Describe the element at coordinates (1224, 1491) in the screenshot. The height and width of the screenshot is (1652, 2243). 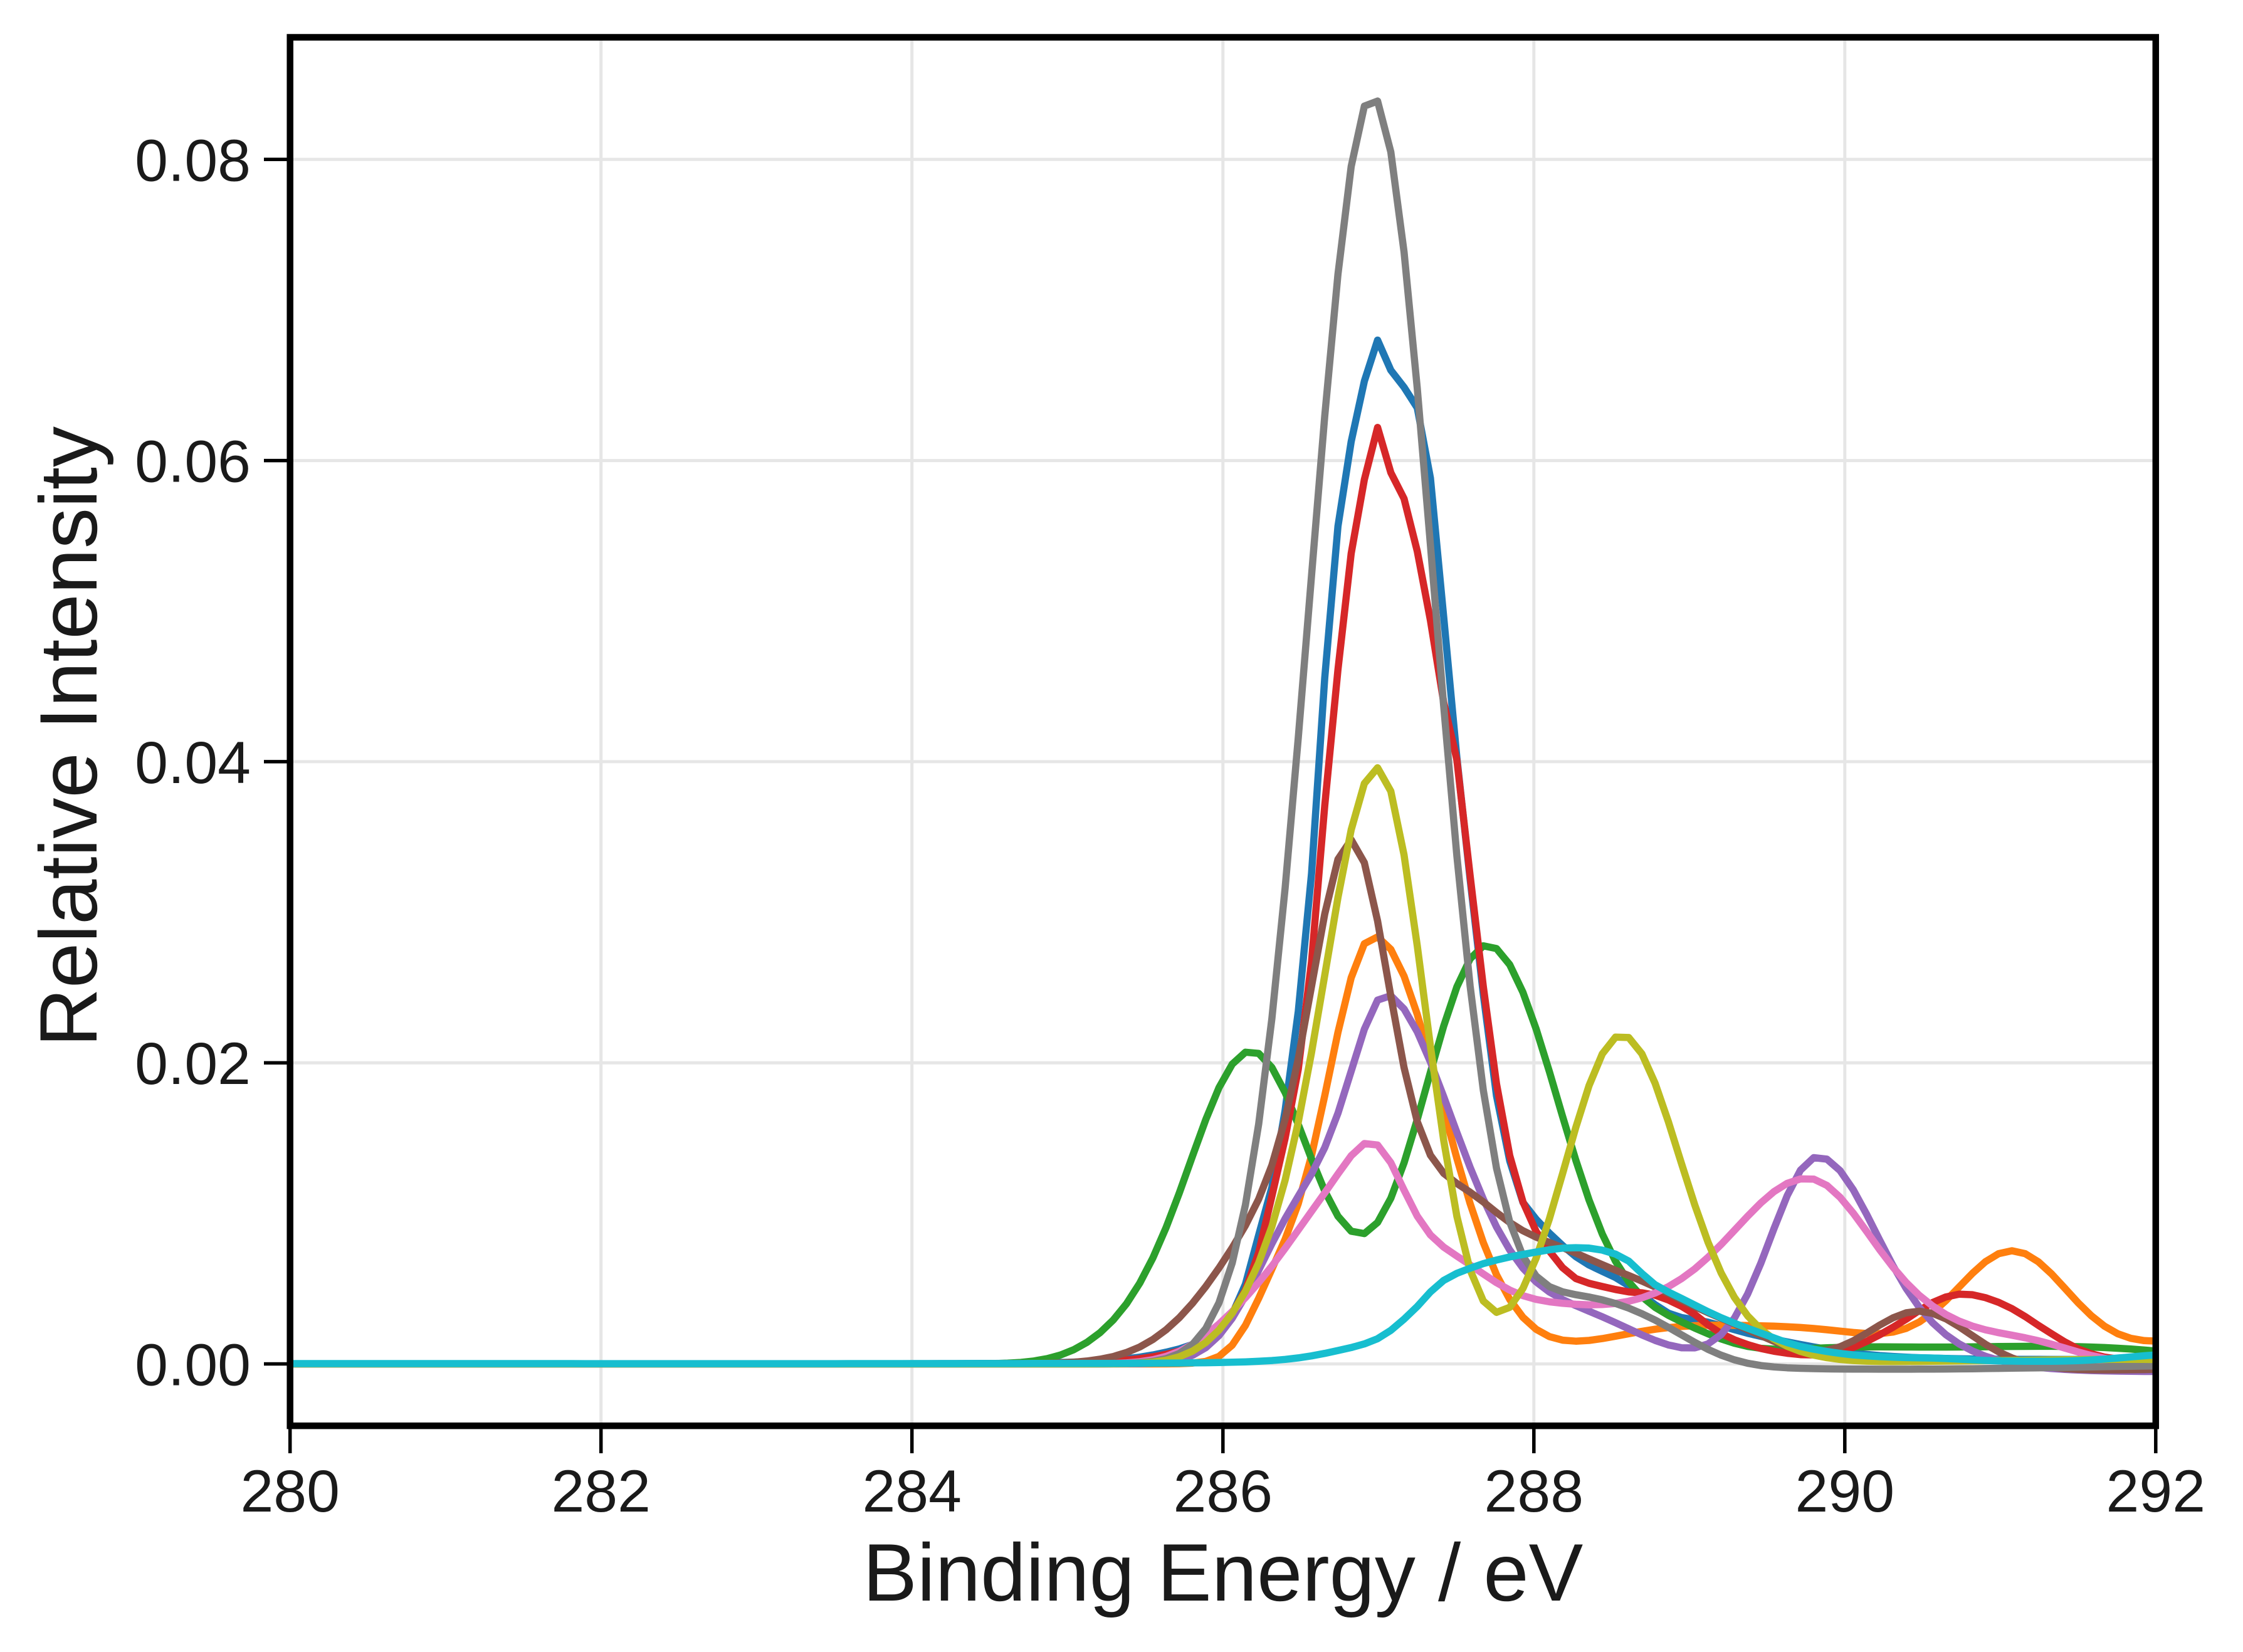
I see `svg-text: 286` at that location.